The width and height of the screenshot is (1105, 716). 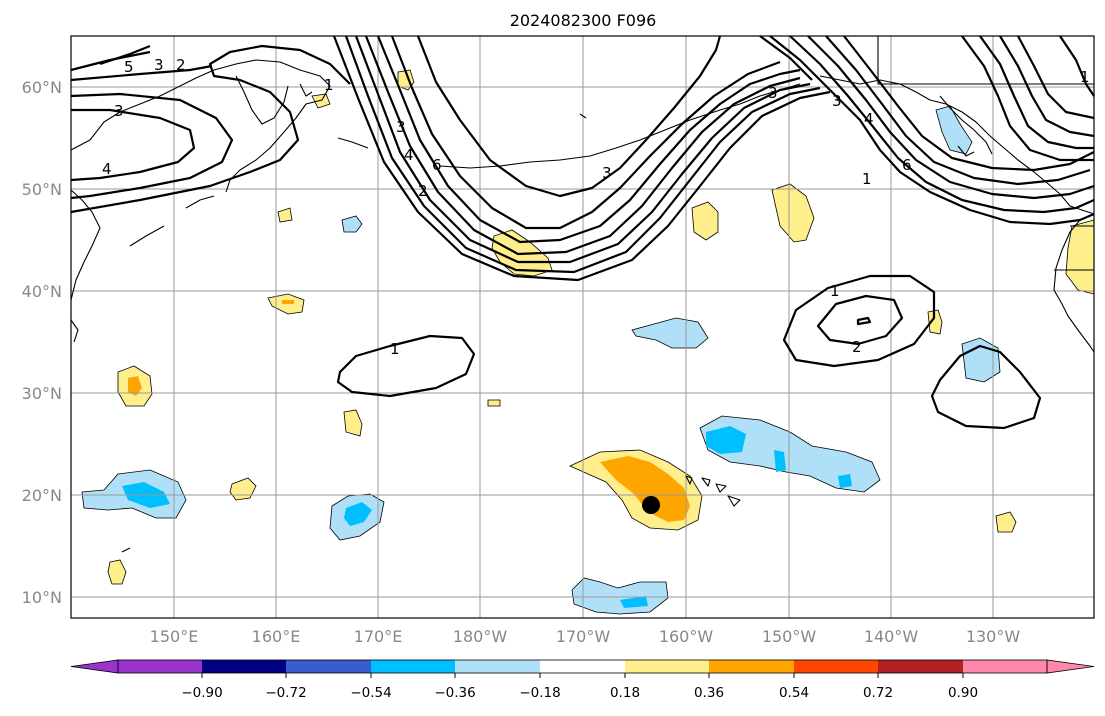 What do you see at coordinates (686, 636) in the screenshot?
I see `lon-label: 160°W` at bounding box center [686, 636].